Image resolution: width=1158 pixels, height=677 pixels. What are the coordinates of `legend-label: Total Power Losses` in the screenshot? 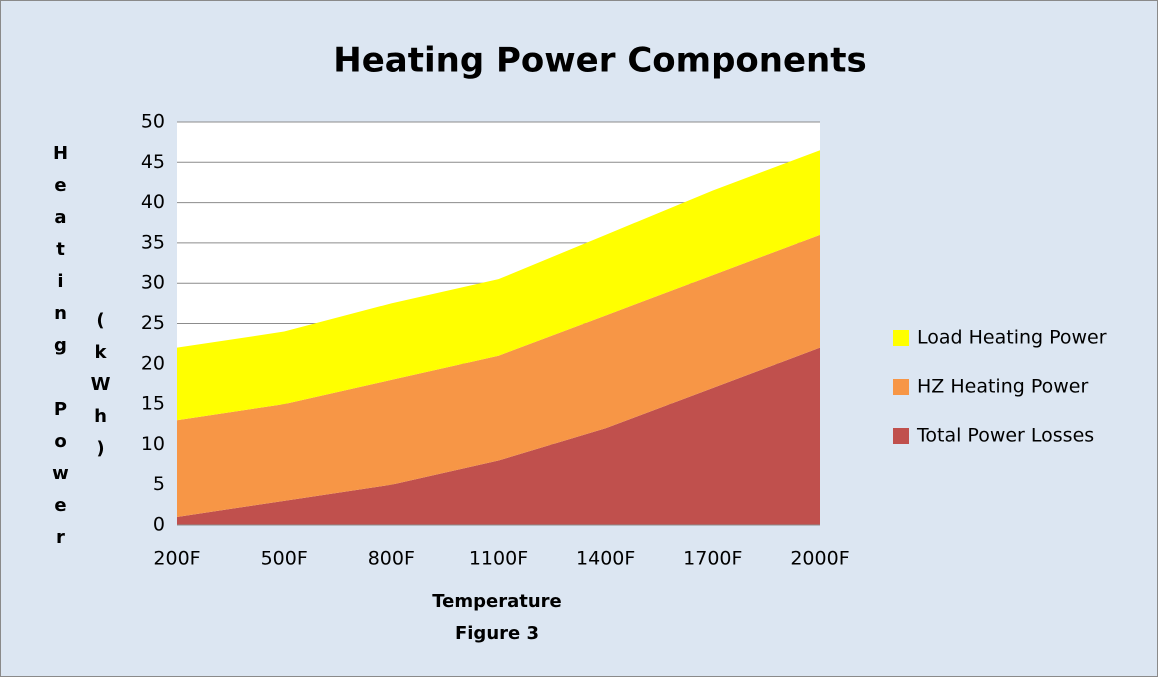 It's located at (1005, 436).